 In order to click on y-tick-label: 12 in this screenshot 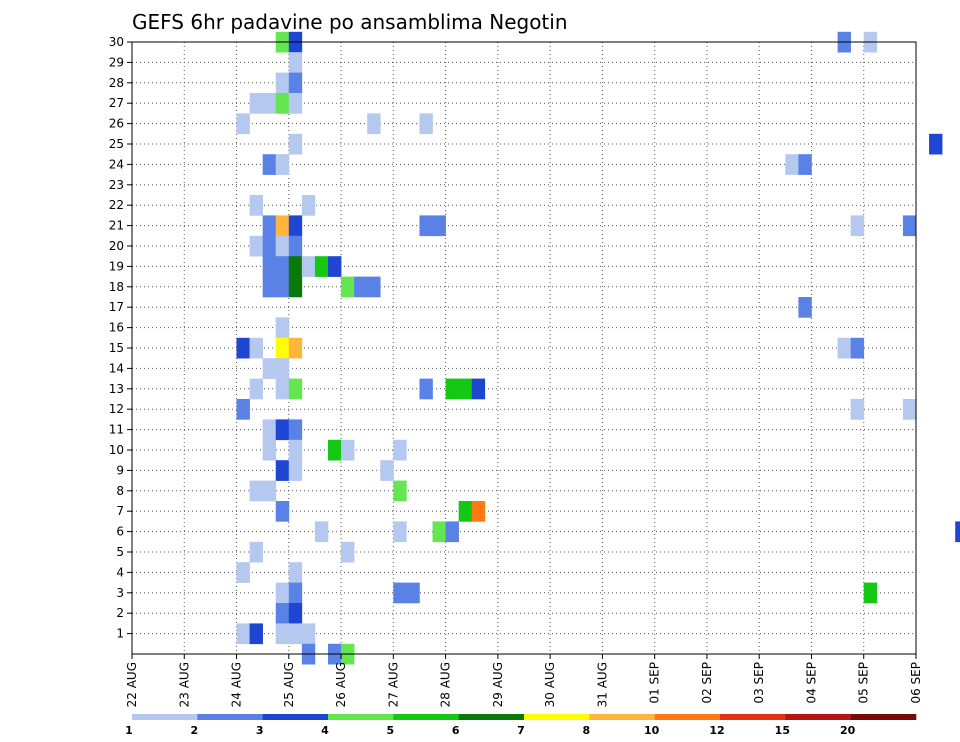, I will do `click(116, 409)`.